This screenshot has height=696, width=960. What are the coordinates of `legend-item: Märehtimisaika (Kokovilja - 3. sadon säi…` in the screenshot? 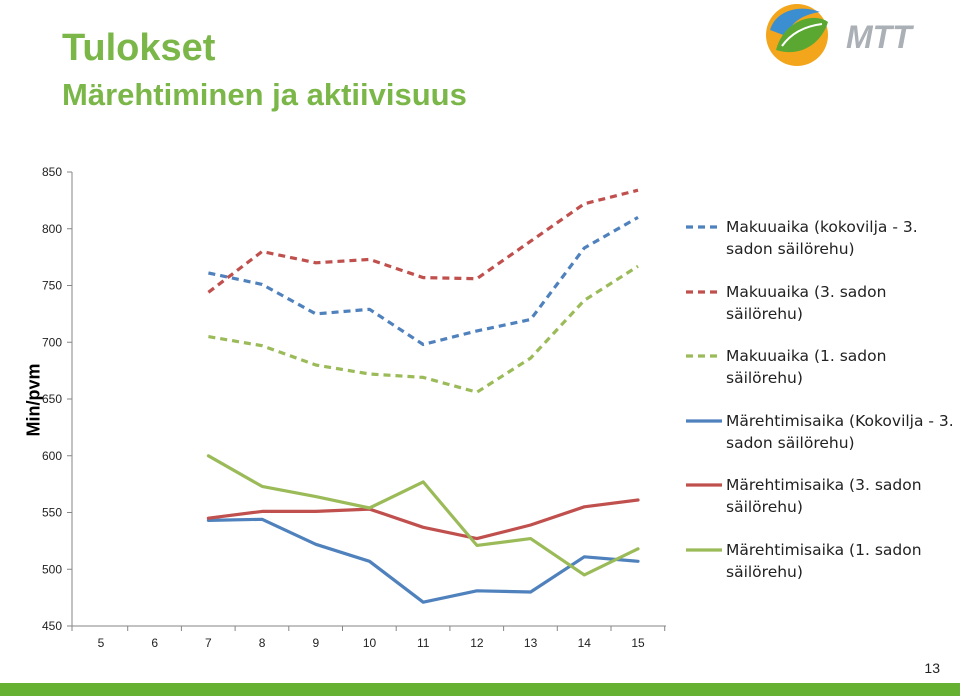 It's located at (821, 440).